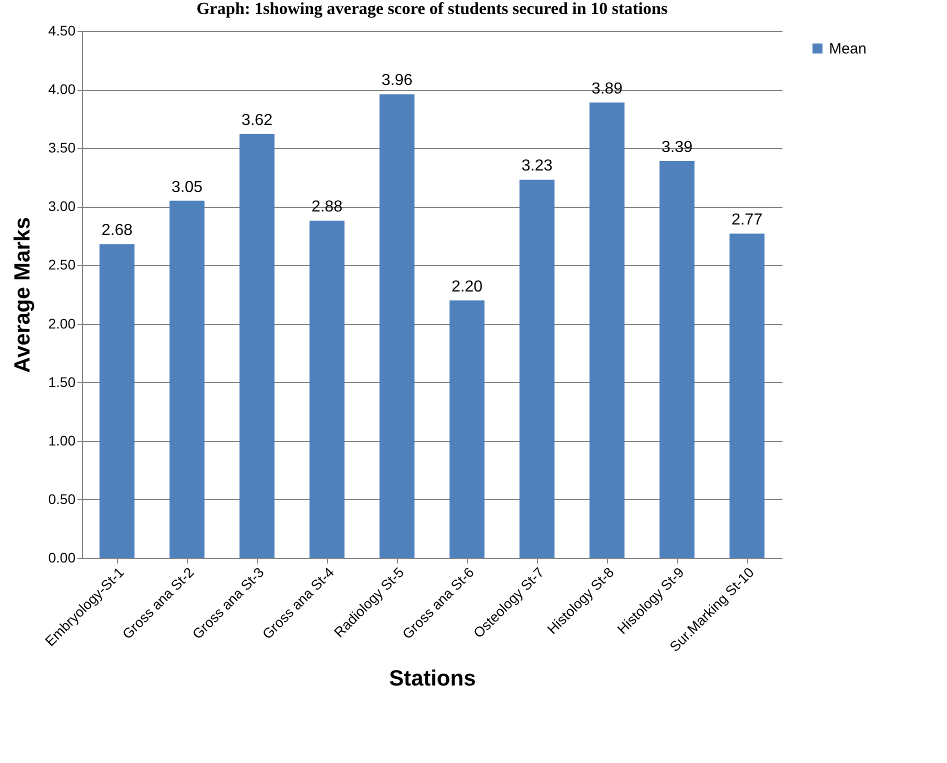  I want to click on data-label: 3.39, so click(677, 147).